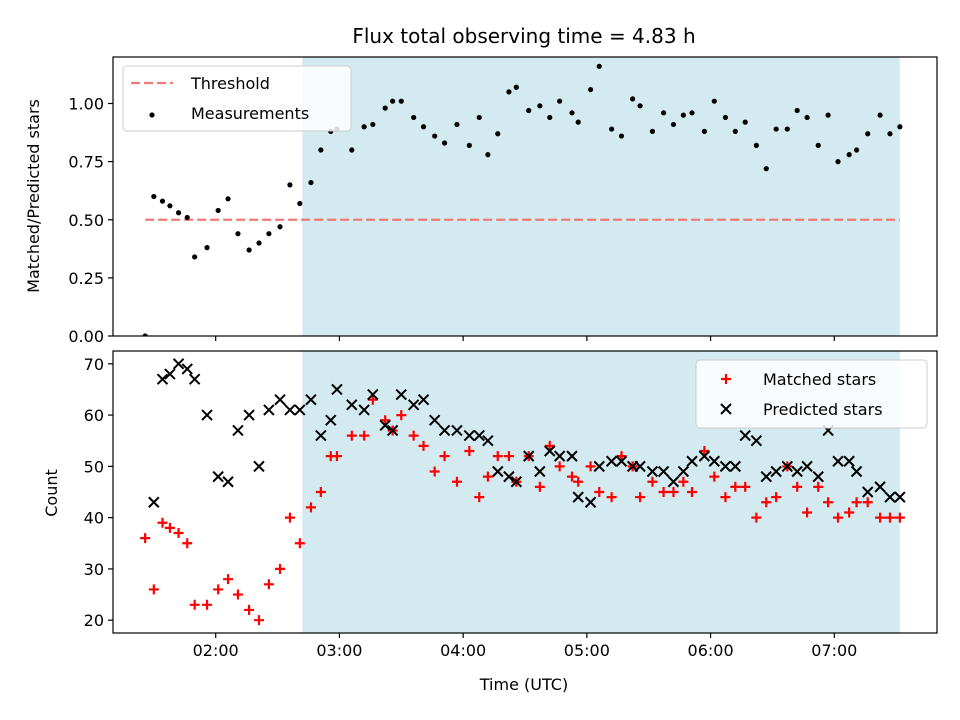 The height and width of the screenshot is (720, 960). I want to click on bottom-legend: Matched stars Predicted stars, so click(811, 394).